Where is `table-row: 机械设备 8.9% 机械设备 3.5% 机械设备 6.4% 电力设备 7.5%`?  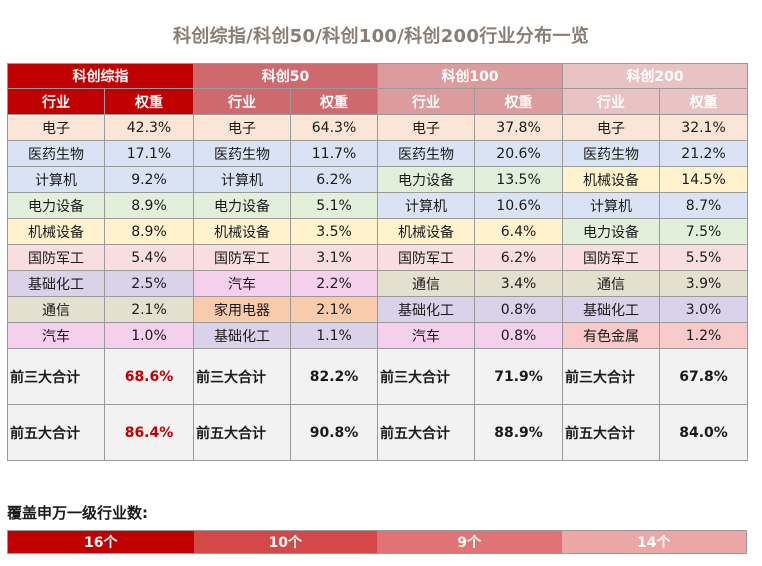
table-row: 机械设备 8.9% 机械设备 3.5% 机械设备 6.4% 电力设备 7.5% is located at coordinates (378, 231).